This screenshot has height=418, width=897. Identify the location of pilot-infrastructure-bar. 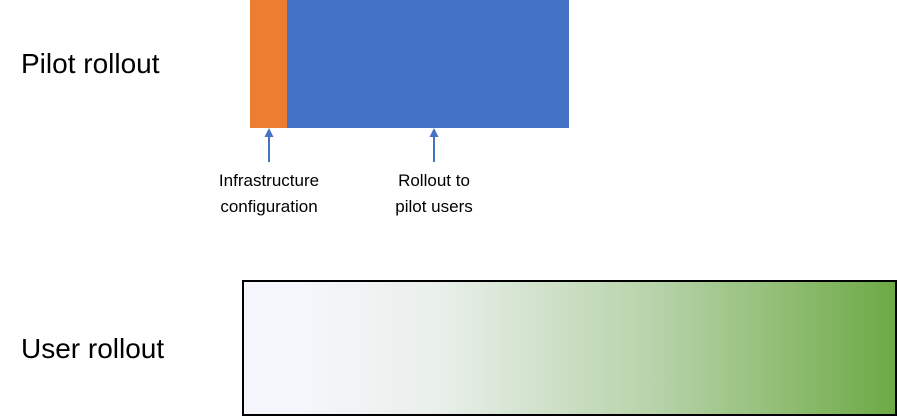
(268, 64).